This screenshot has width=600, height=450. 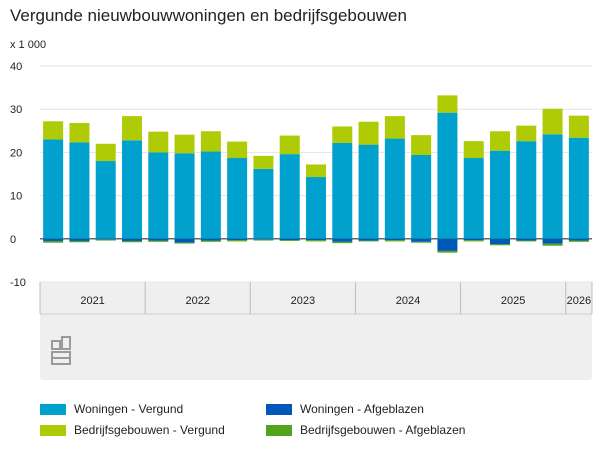 I want to click on y-axis: -10 0 10 20 30 40, so click(x=18, y=175).